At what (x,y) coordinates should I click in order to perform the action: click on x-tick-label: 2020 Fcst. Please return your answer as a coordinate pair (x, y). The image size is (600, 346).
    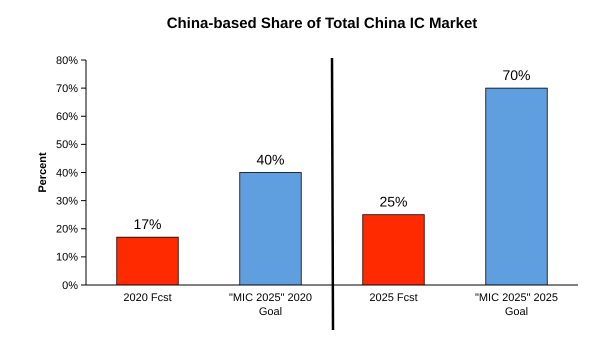
    Looking at the image, I should click on (147, 298).